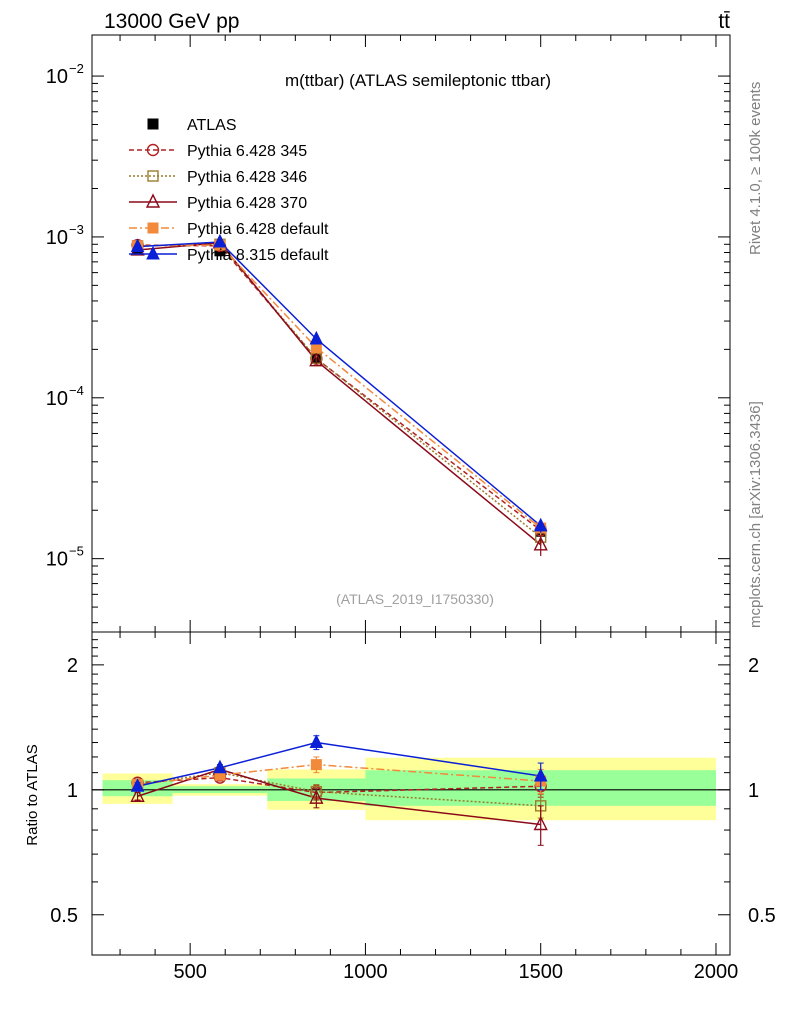  I want to click on mcplots-label: mcplots.cern.ch [arXiv:1306.3436], so click(755, 514).